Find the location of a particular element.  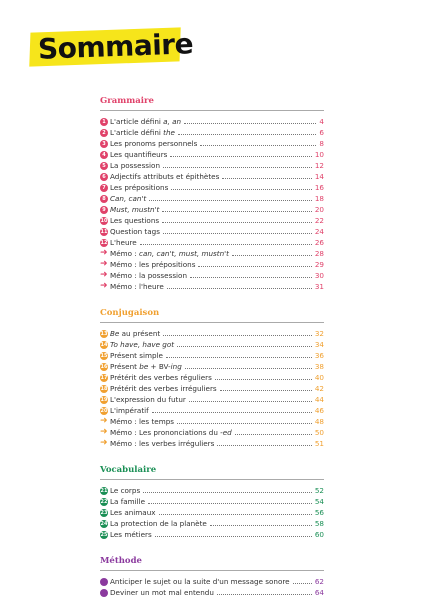

entry-title: Mémo : can, can't, must, mustn't is located at coordinates (169, 253).